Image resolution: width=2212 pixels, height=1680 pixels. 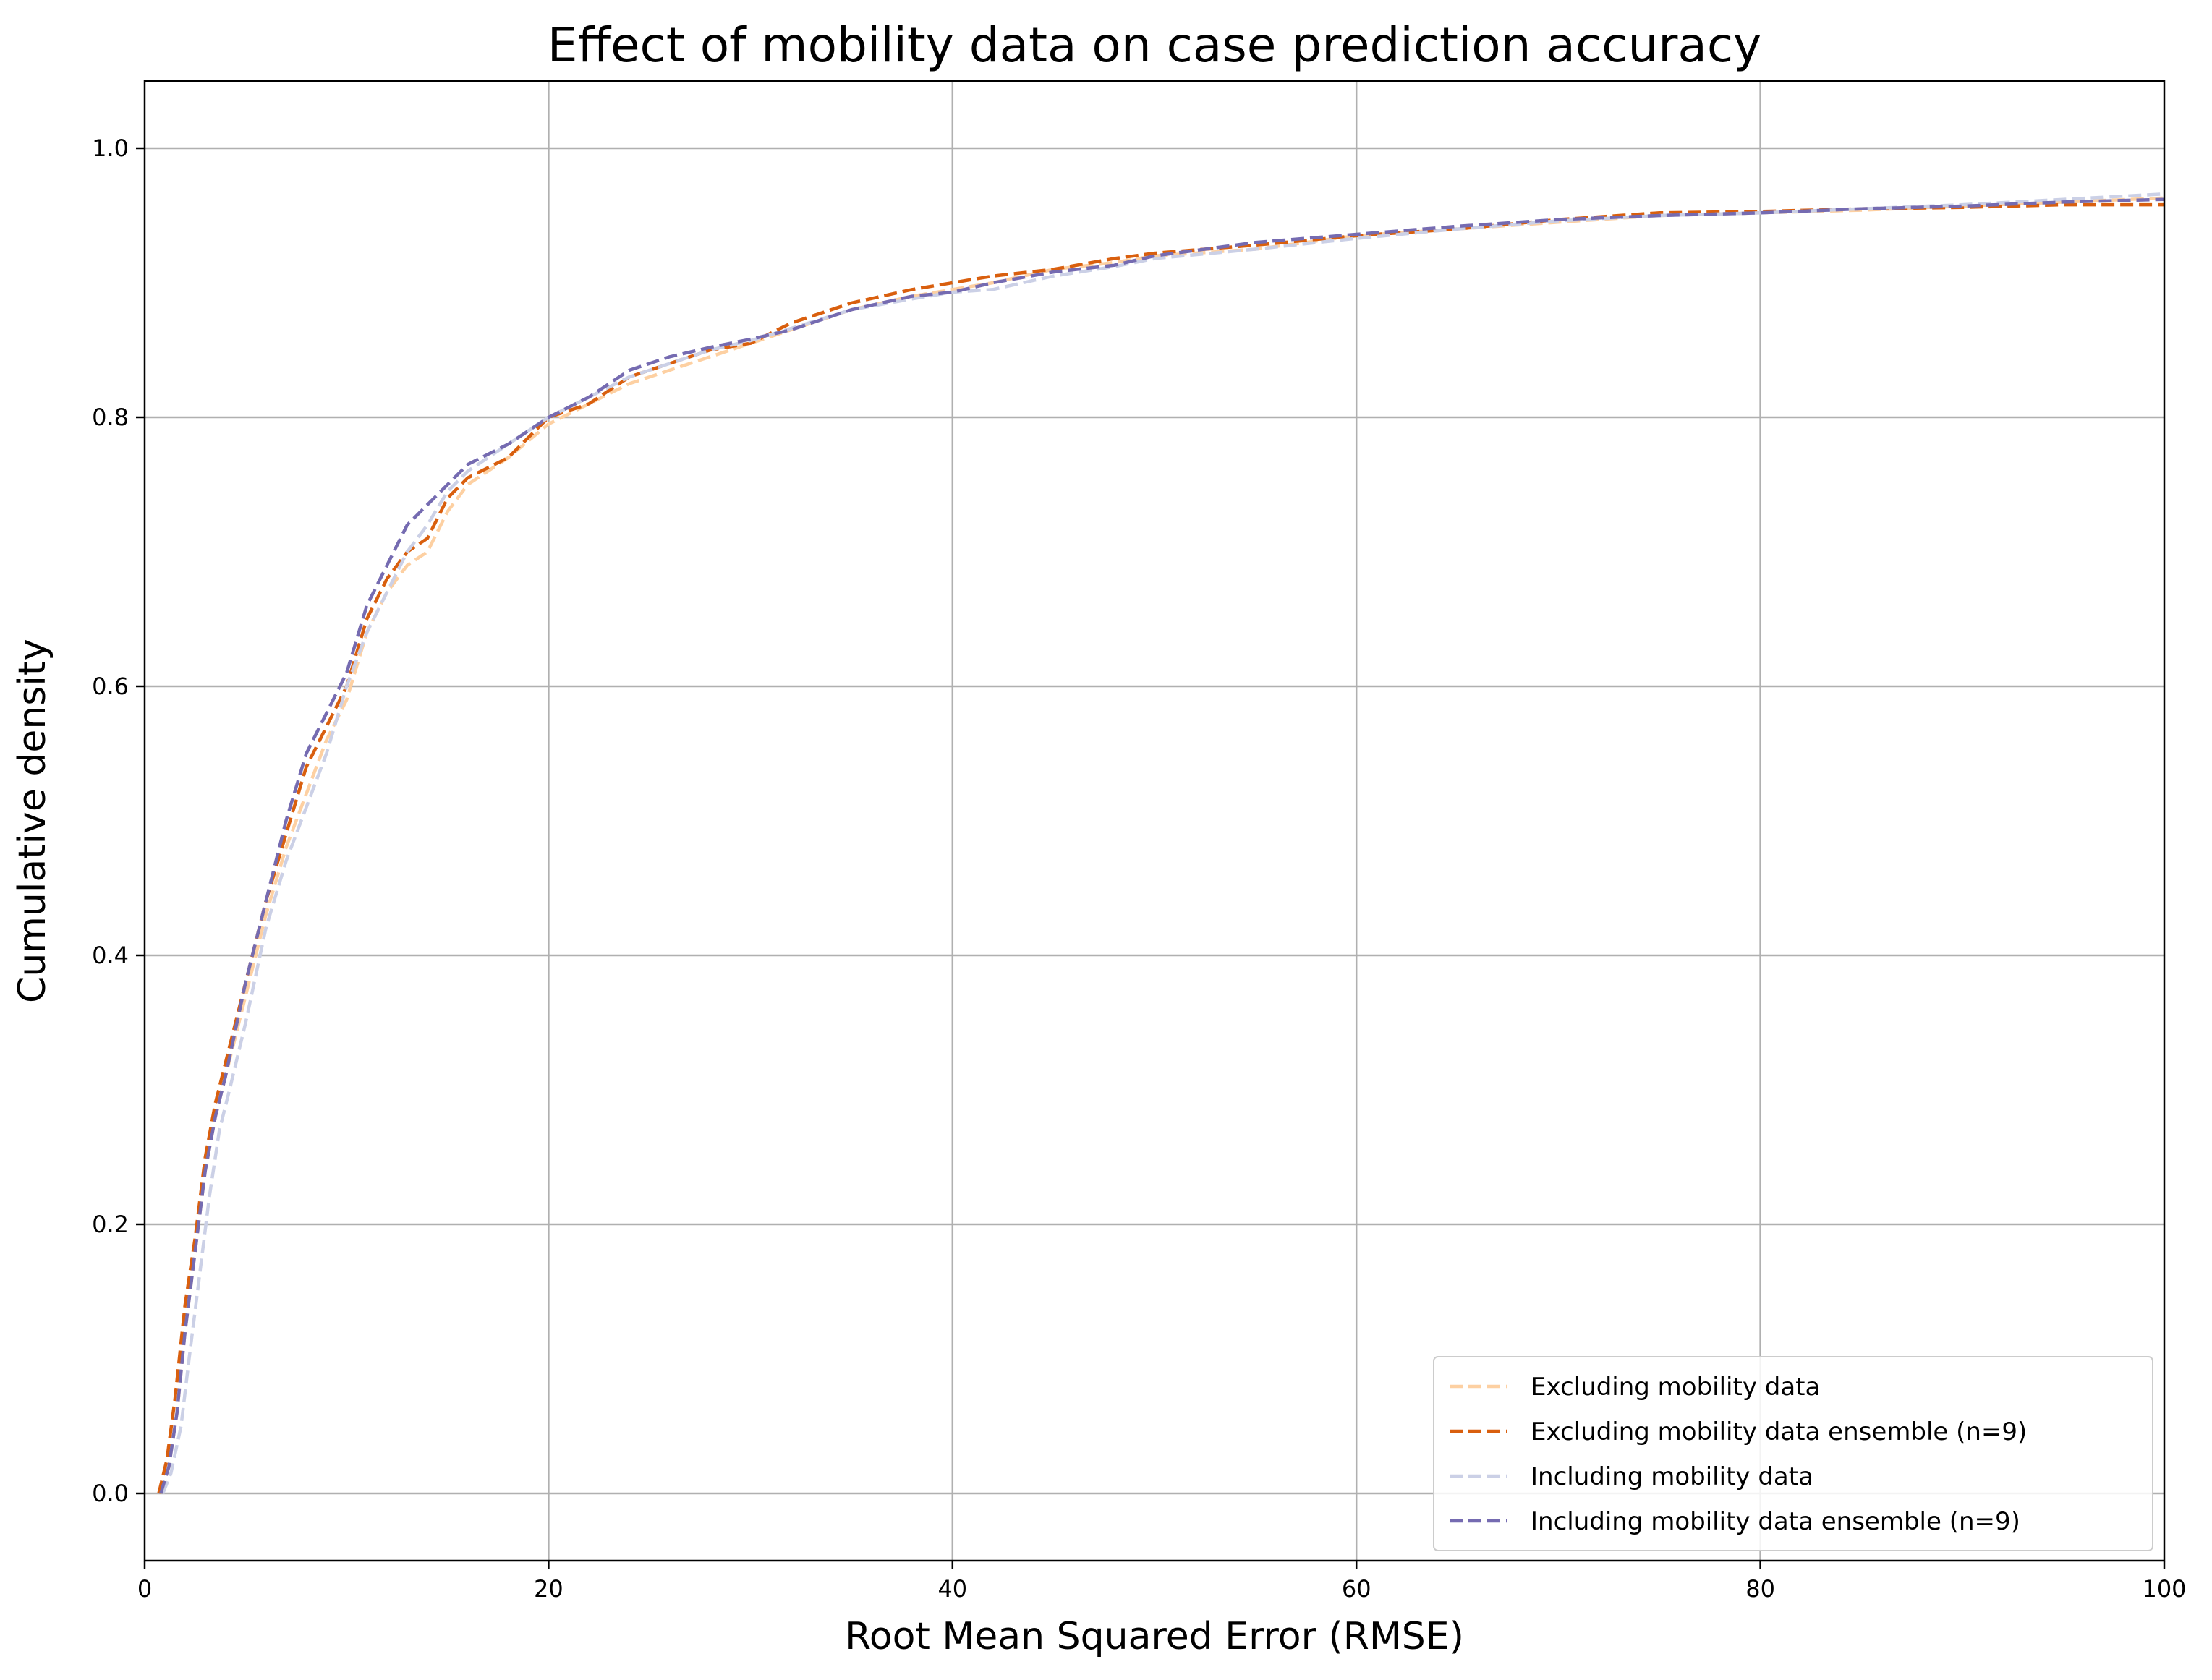 What do you see at coordinates (110, 1224) in the screenshot?
I see `y-tick-label: 0.2` at bounding box center [110, 1224].